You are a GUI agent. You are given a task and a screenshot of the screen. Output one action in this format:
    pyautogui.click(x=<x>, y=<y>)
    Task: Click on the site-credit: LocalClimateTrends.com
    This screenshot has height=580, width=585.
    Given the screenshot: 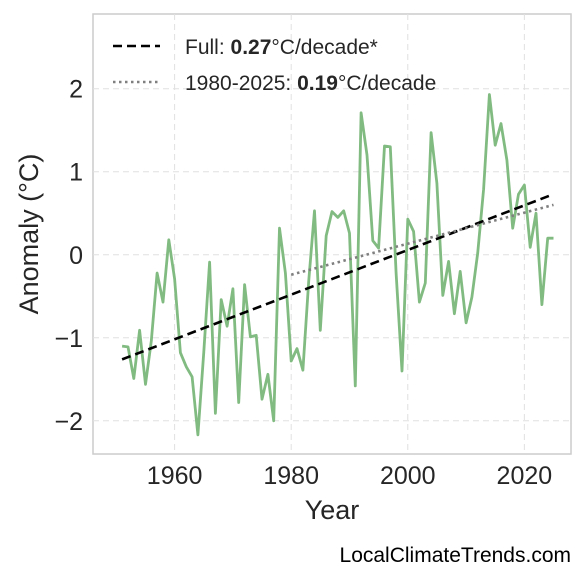 What is the action you would take?
    pyautogui.click(x=455, y=555)
    